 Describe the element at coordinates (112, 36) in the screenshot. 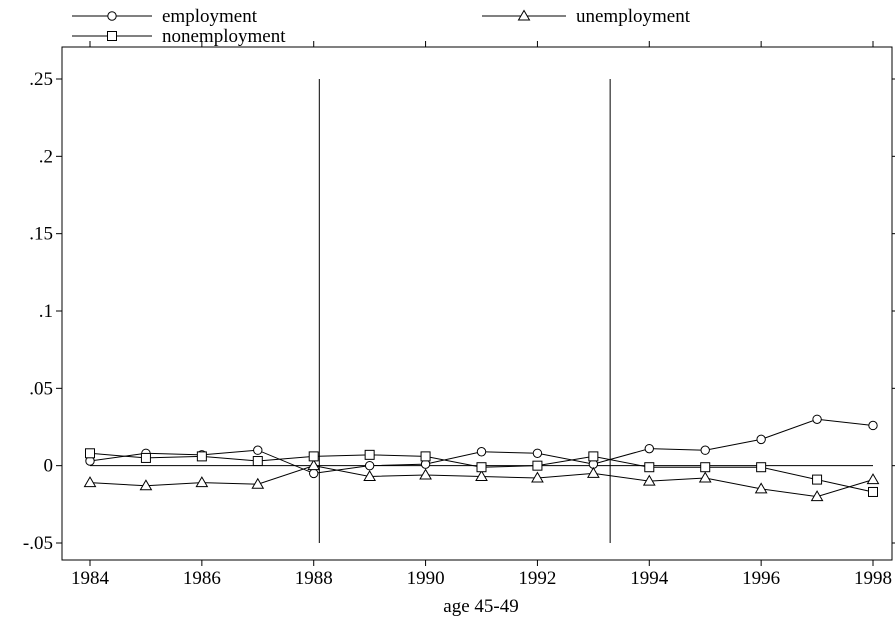

I see `legend-marker-square` at that location.